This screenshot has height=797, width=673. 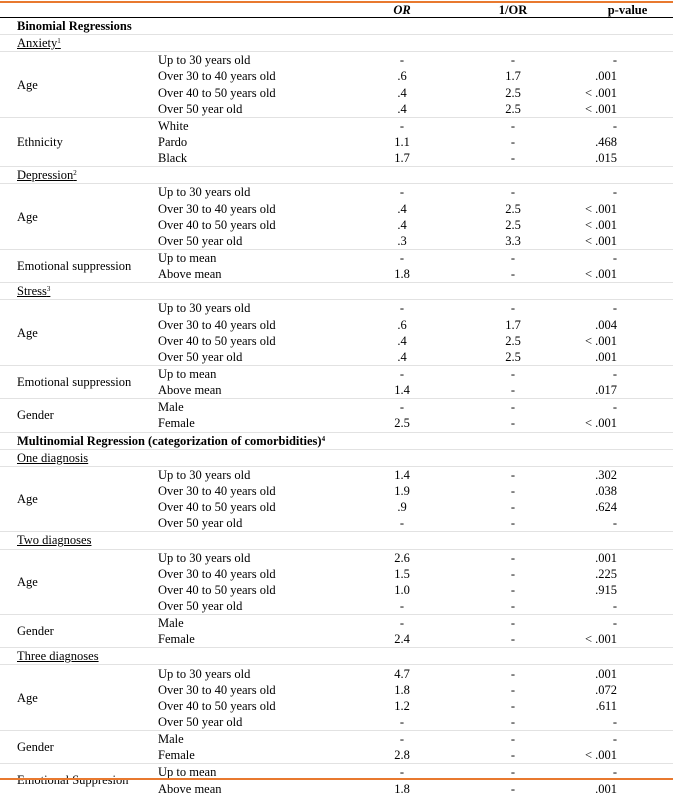 I want to click on top-rule, so click(x=336, y=2).